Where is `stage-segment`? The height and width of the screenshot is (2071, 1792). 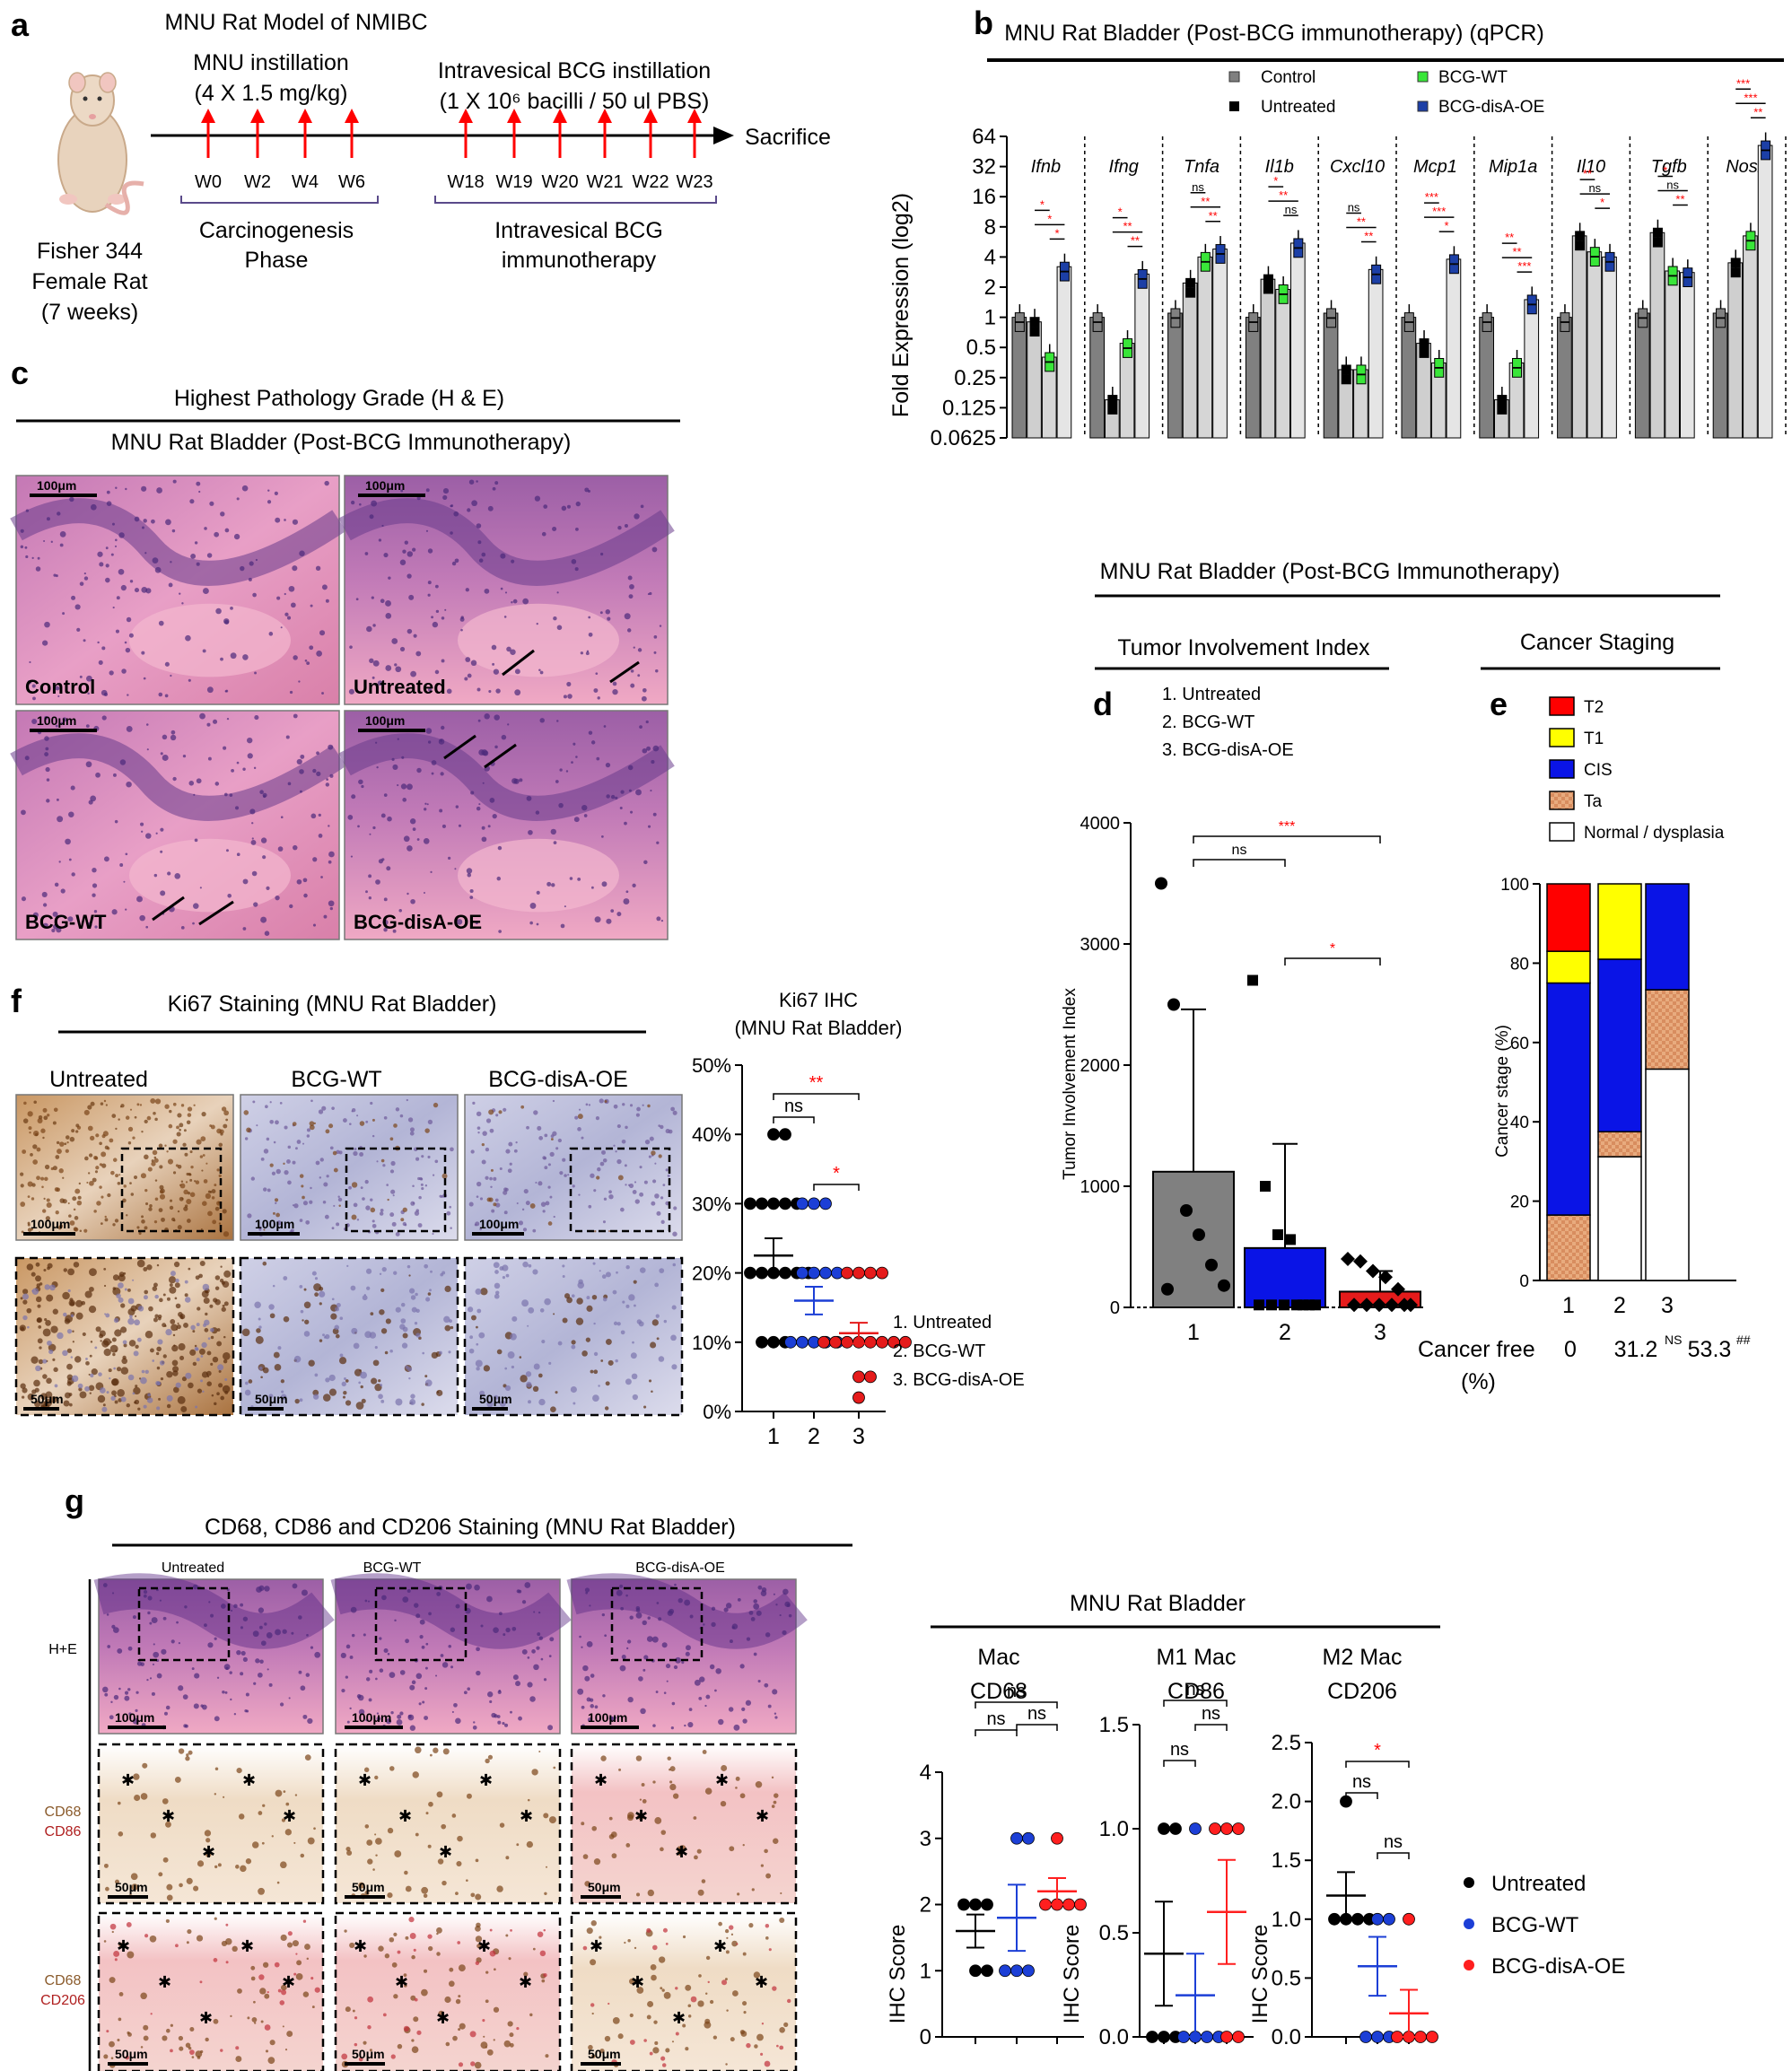
stage-segment is located at coordinates (1619, 1144).